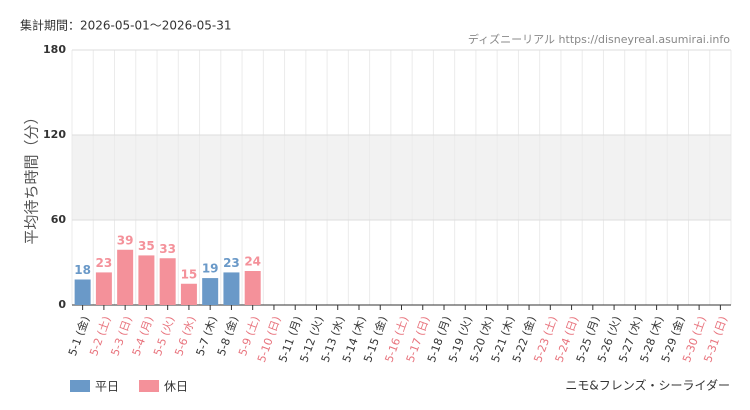 Image resolution: width=750 pixels, height=410 pixels. Describe the element at coordinates (167, 249) in the screenshot. I see `value-label: 33` at that location.